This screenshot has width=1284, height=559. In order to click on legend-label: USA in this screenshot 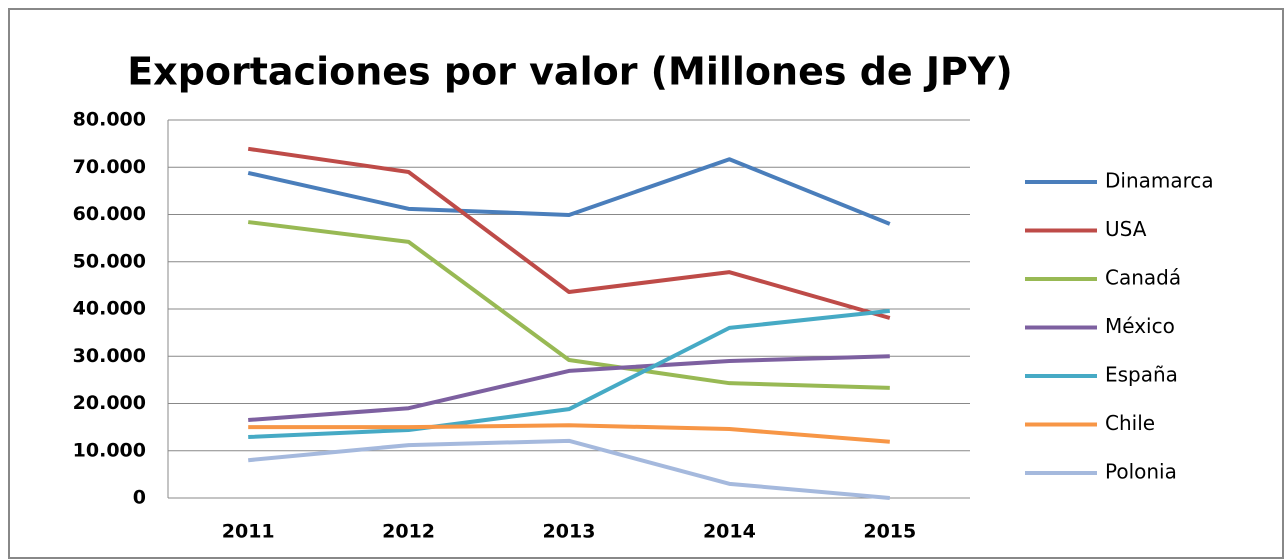, I will do `click(1126, 229)`.